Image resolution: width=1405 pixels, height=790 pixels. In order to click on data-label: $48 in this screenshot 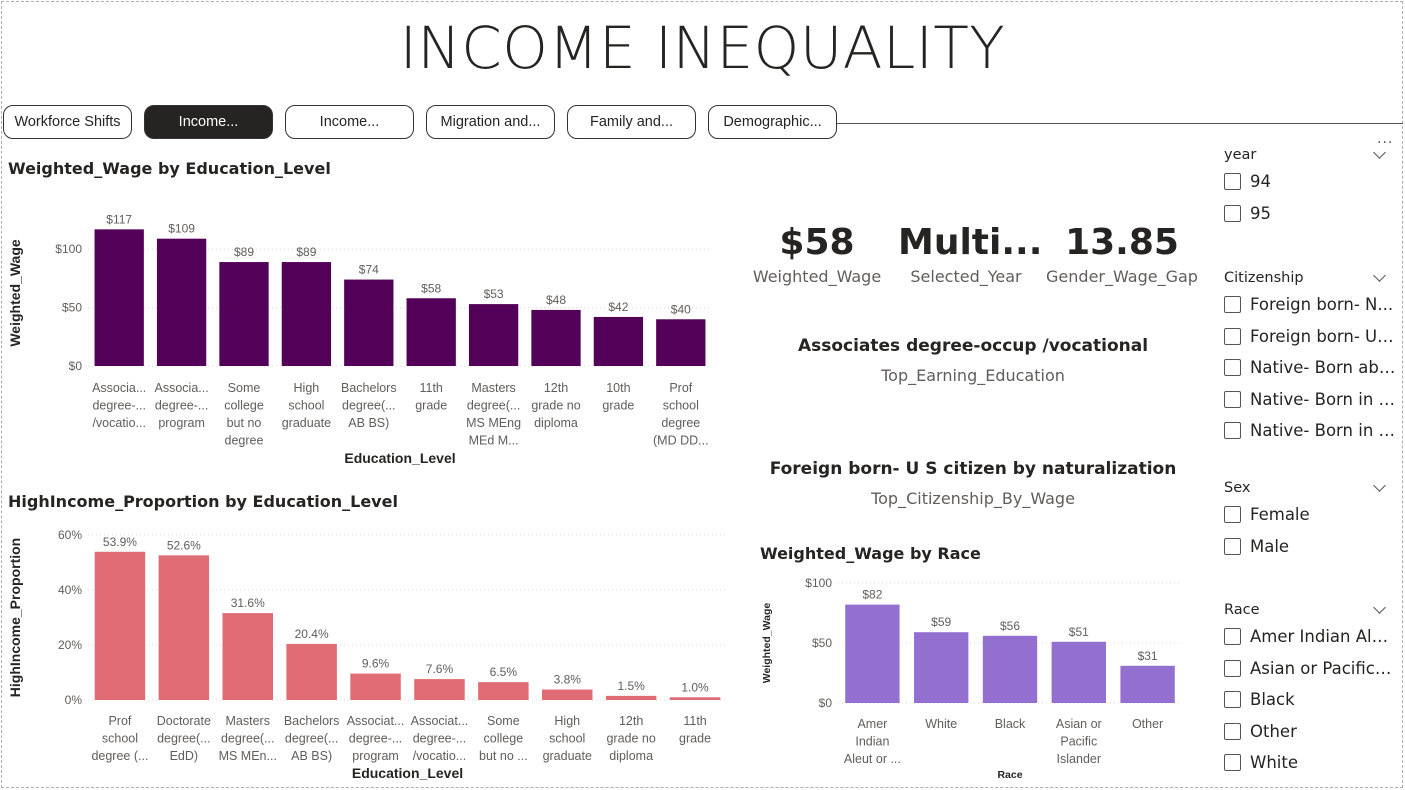, I will do `click(556, 300)`.